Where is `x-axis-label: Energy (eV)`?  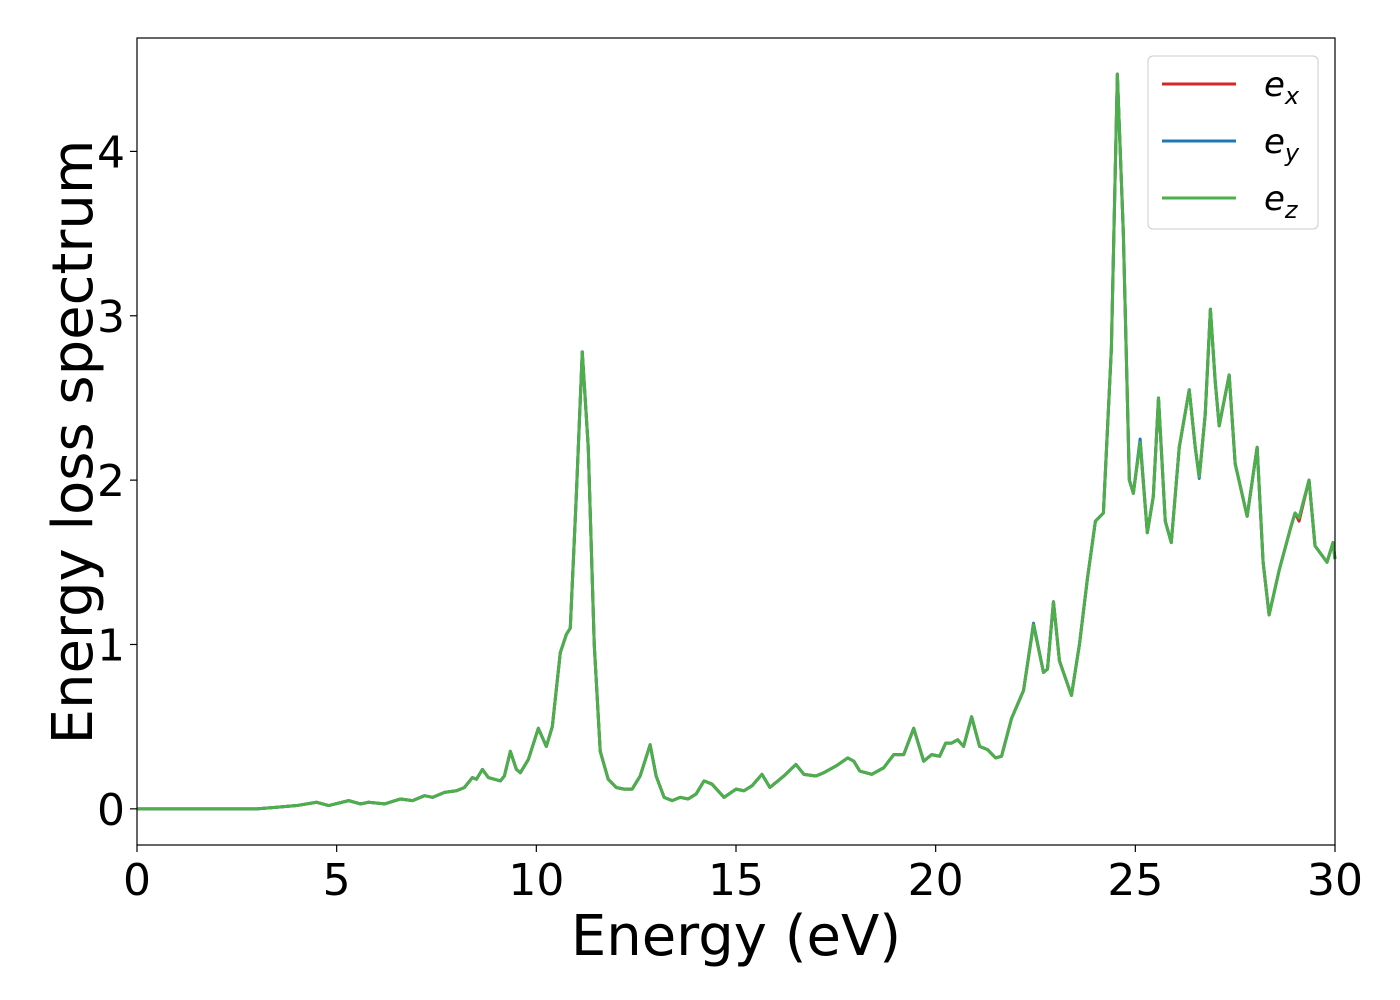 x-axis-label: Energy (eV) is located at coordinates (736, 936).